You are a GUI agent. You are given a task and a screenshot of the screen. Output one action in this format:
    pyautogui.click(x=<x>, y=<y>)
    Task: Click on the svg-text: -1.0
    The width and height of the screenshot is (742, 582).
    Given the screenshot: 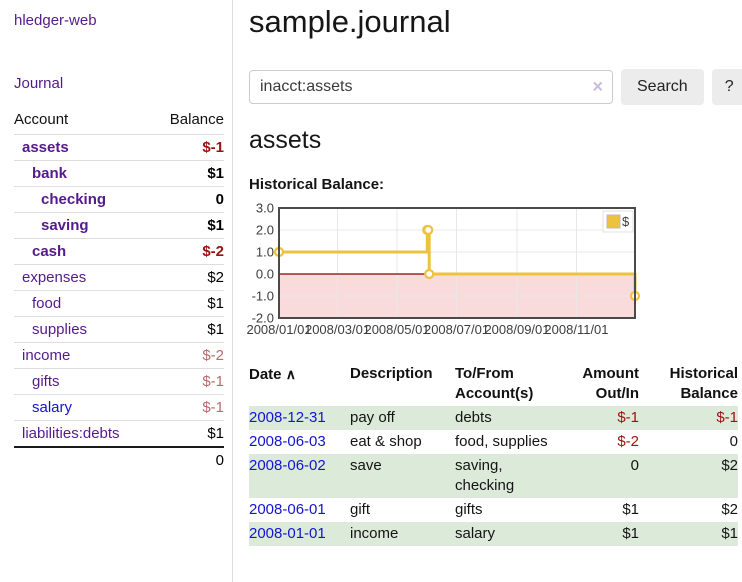 What is the action you would take?
    pyautogui.click(x=263, y=296)
    